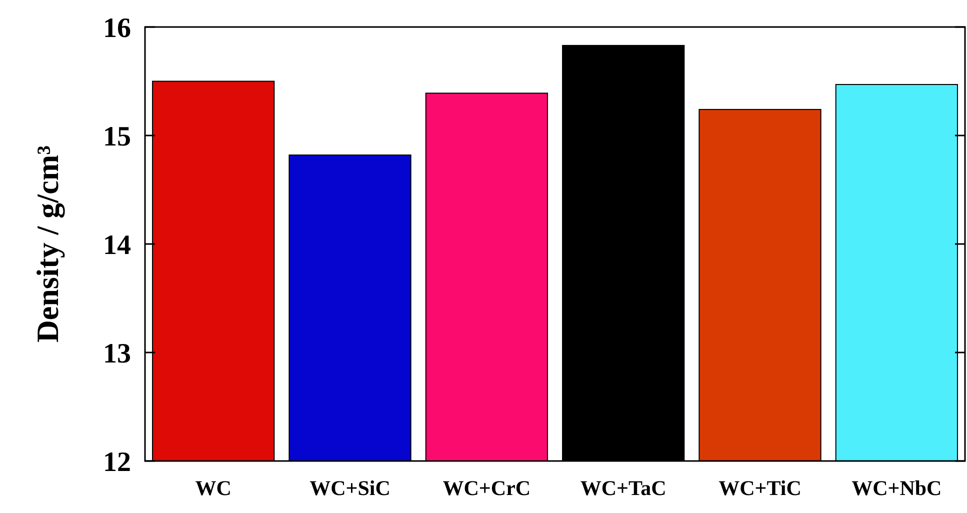 This screenshot has width=967, height=513. Describe the element at coordinates (117, 245) in the screenshot. I see `y-tick-label: 14` at that location.